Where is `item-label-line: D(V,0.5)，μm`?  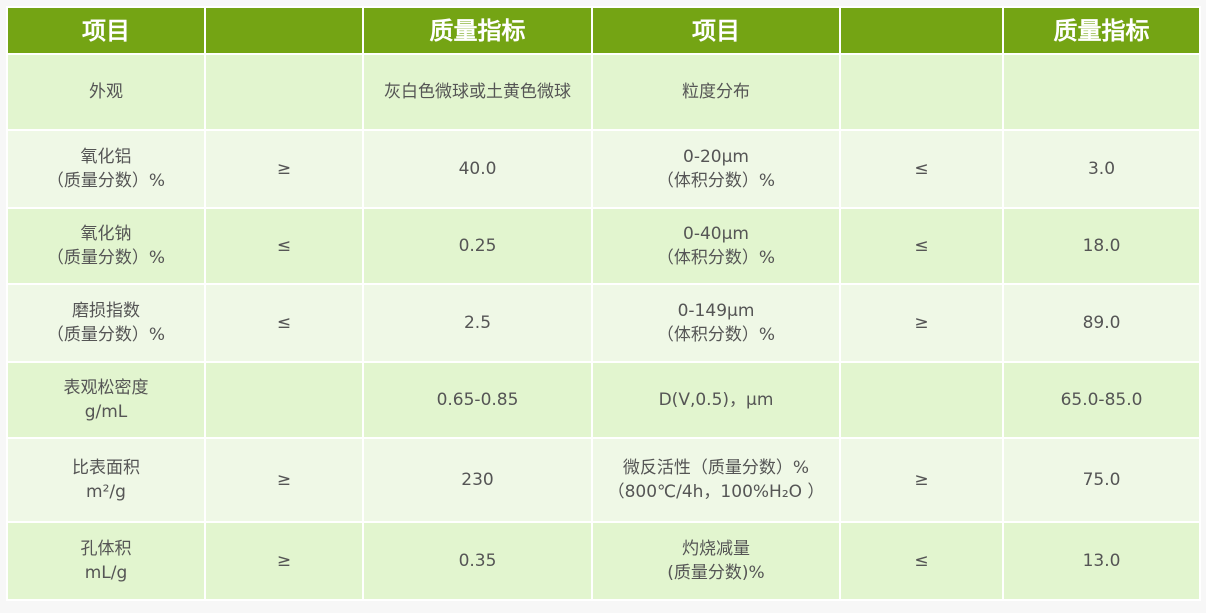 item-label-line: D(V,0.5)，μm is located at coordinates (716, 400).